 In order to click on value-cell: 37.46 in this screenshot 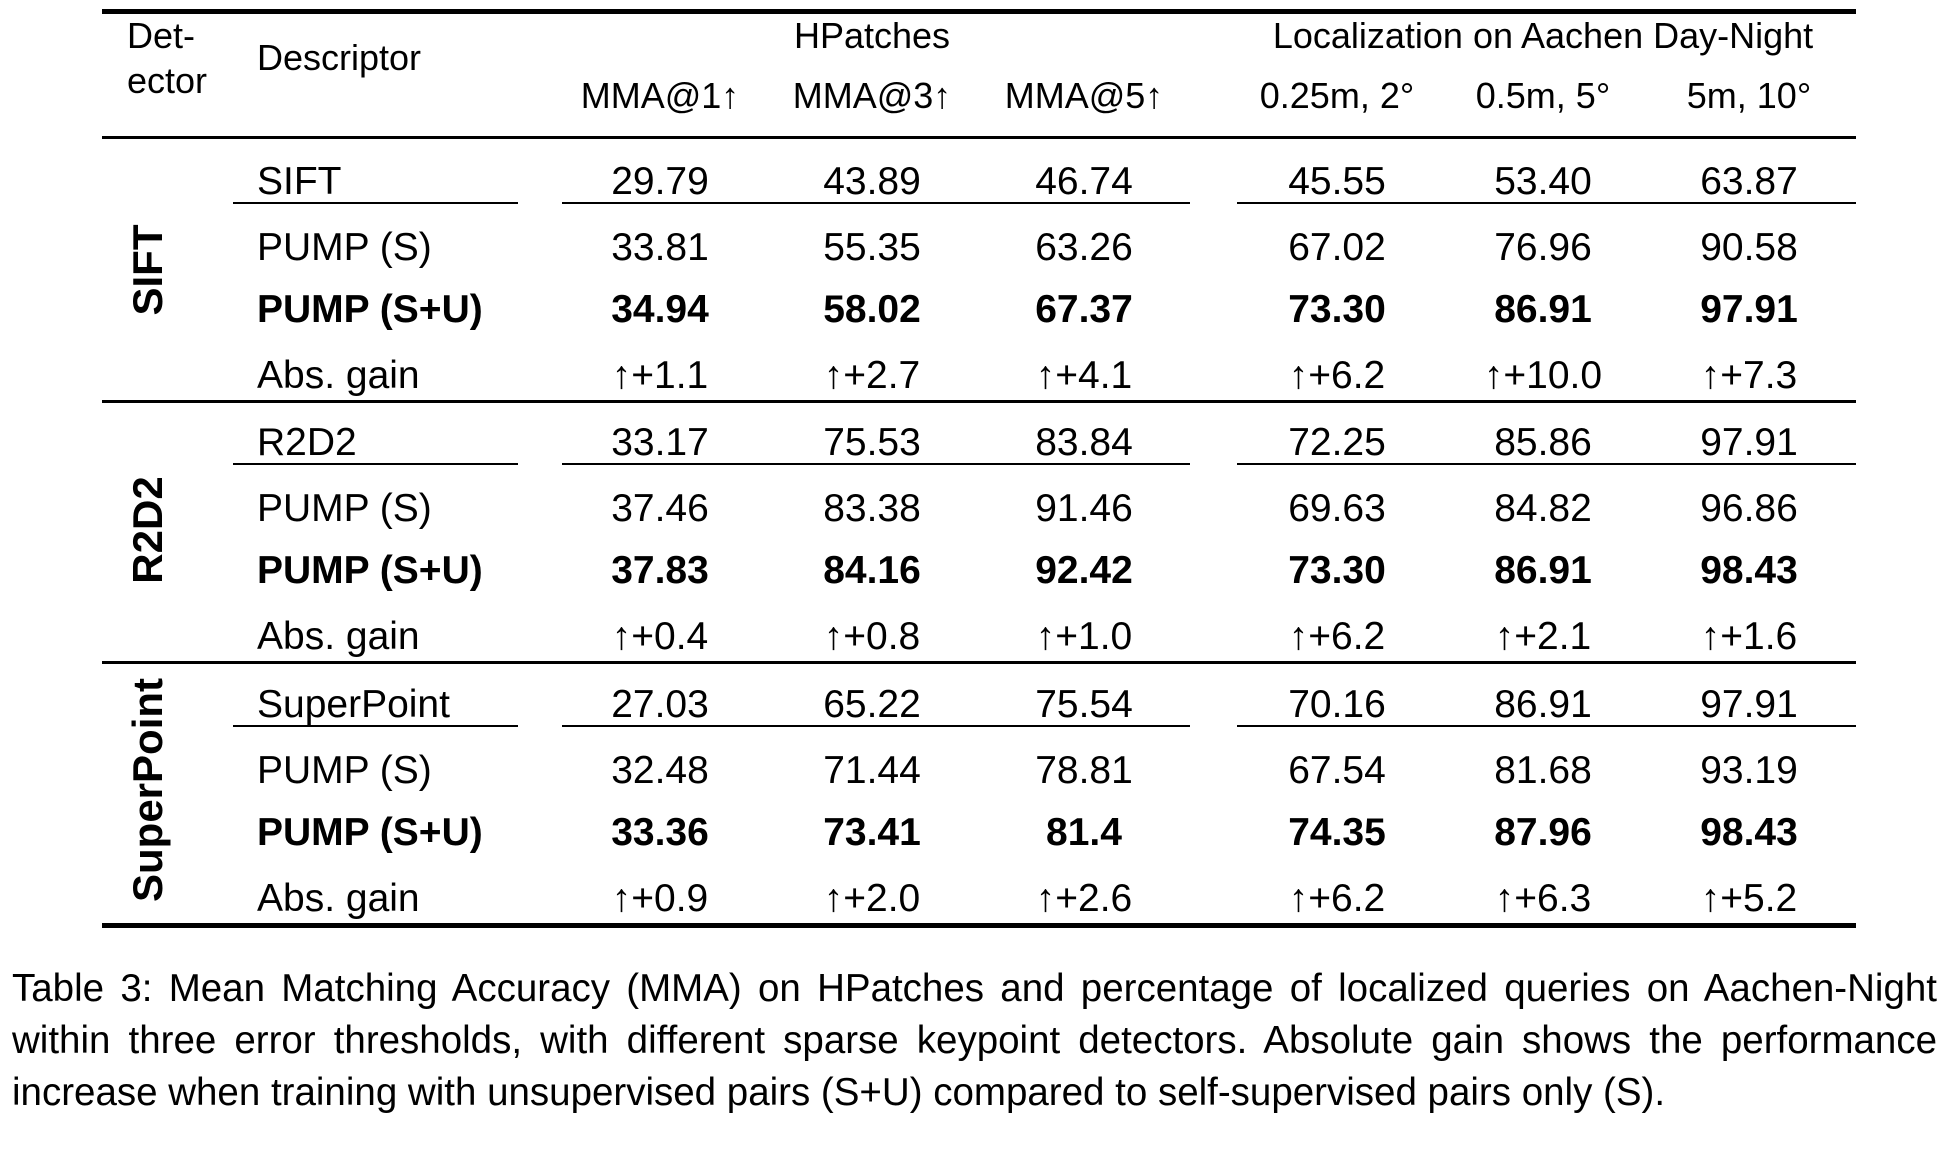, I will do `click(660, 508)`.